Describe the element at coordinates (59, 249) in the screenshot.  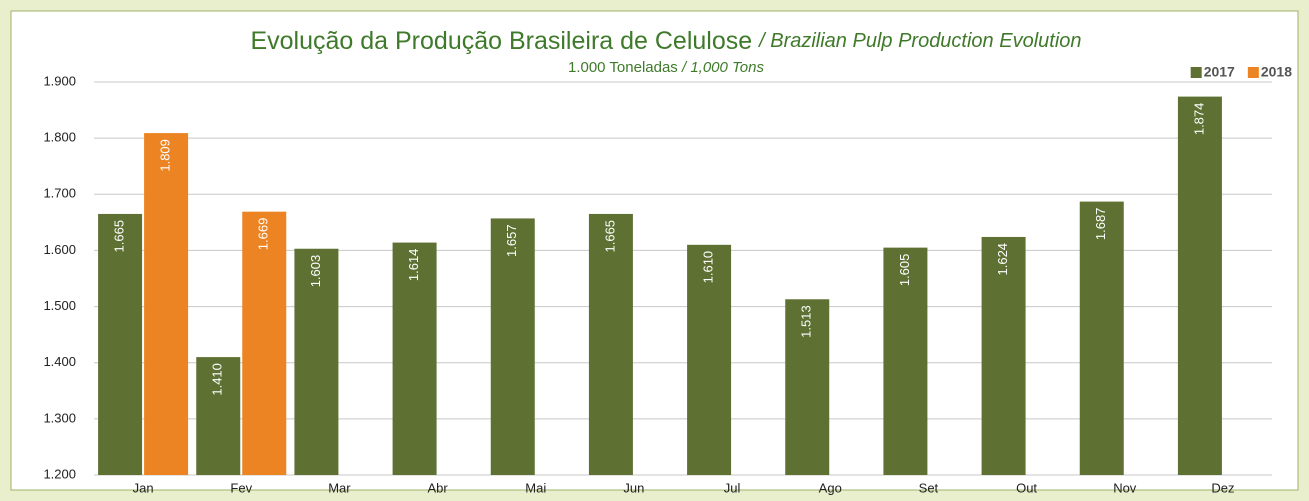
I see `y-tick-label: 1.600` at that location.